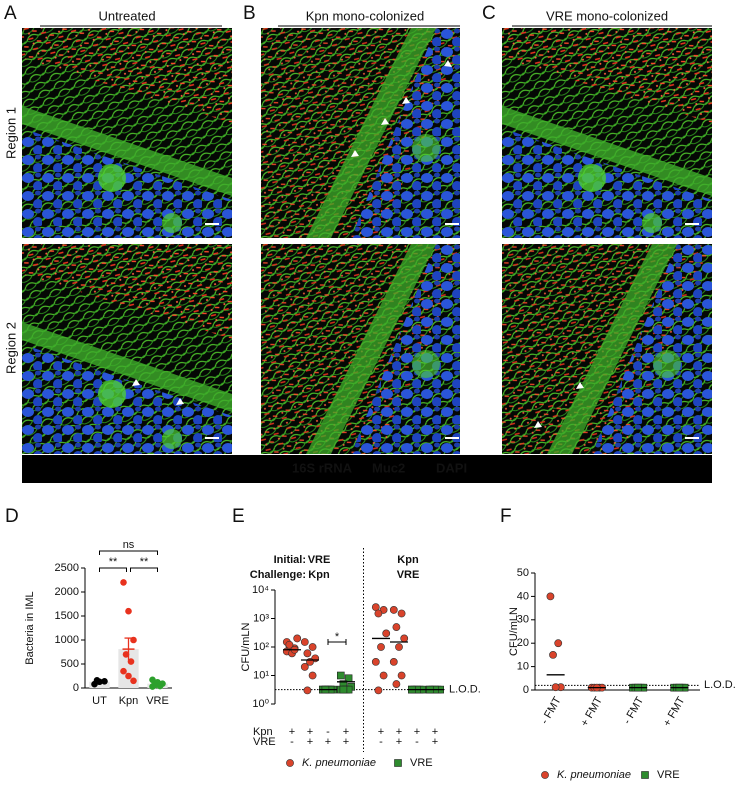 Image resolution: width=737 pixels, height=785 pixels. What do you see at coordinates (260, 590) in the screenshot?
I see `y-tick-label: 10⁴` at bounding box center [260, 590].